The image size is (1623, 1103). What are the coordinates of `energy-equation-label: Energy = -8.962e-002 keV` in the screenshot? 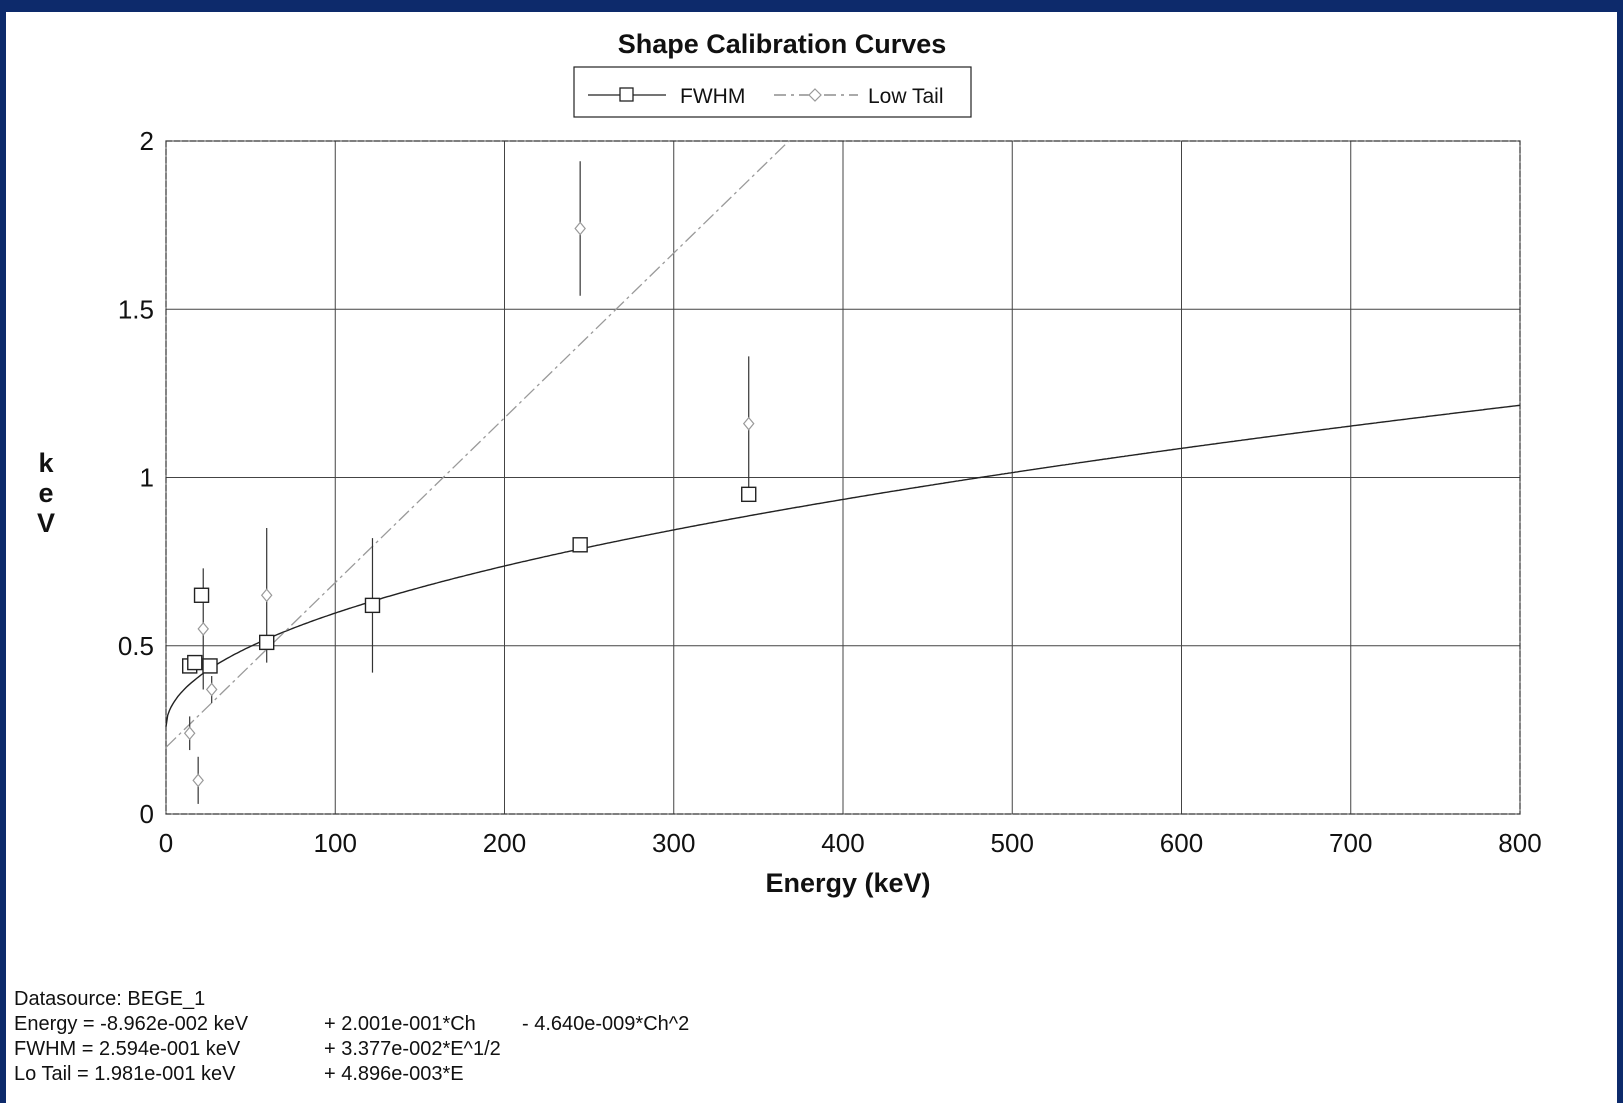 It's located at (131, 1024).